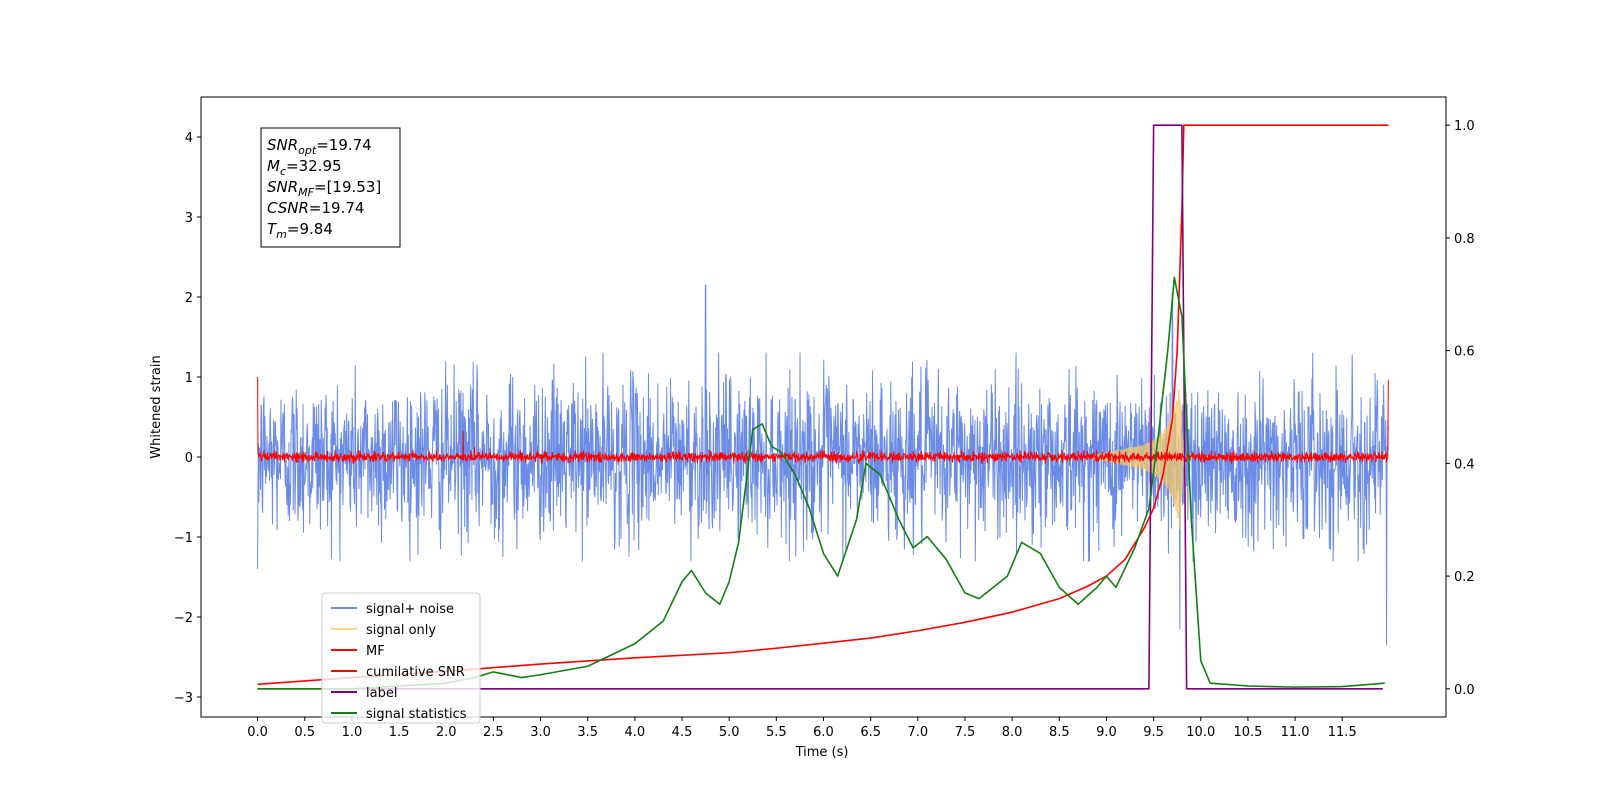  Describe the element at coordinates (304, 732) in the screenshot. I see `x-tick-label: 0.5` at that location.